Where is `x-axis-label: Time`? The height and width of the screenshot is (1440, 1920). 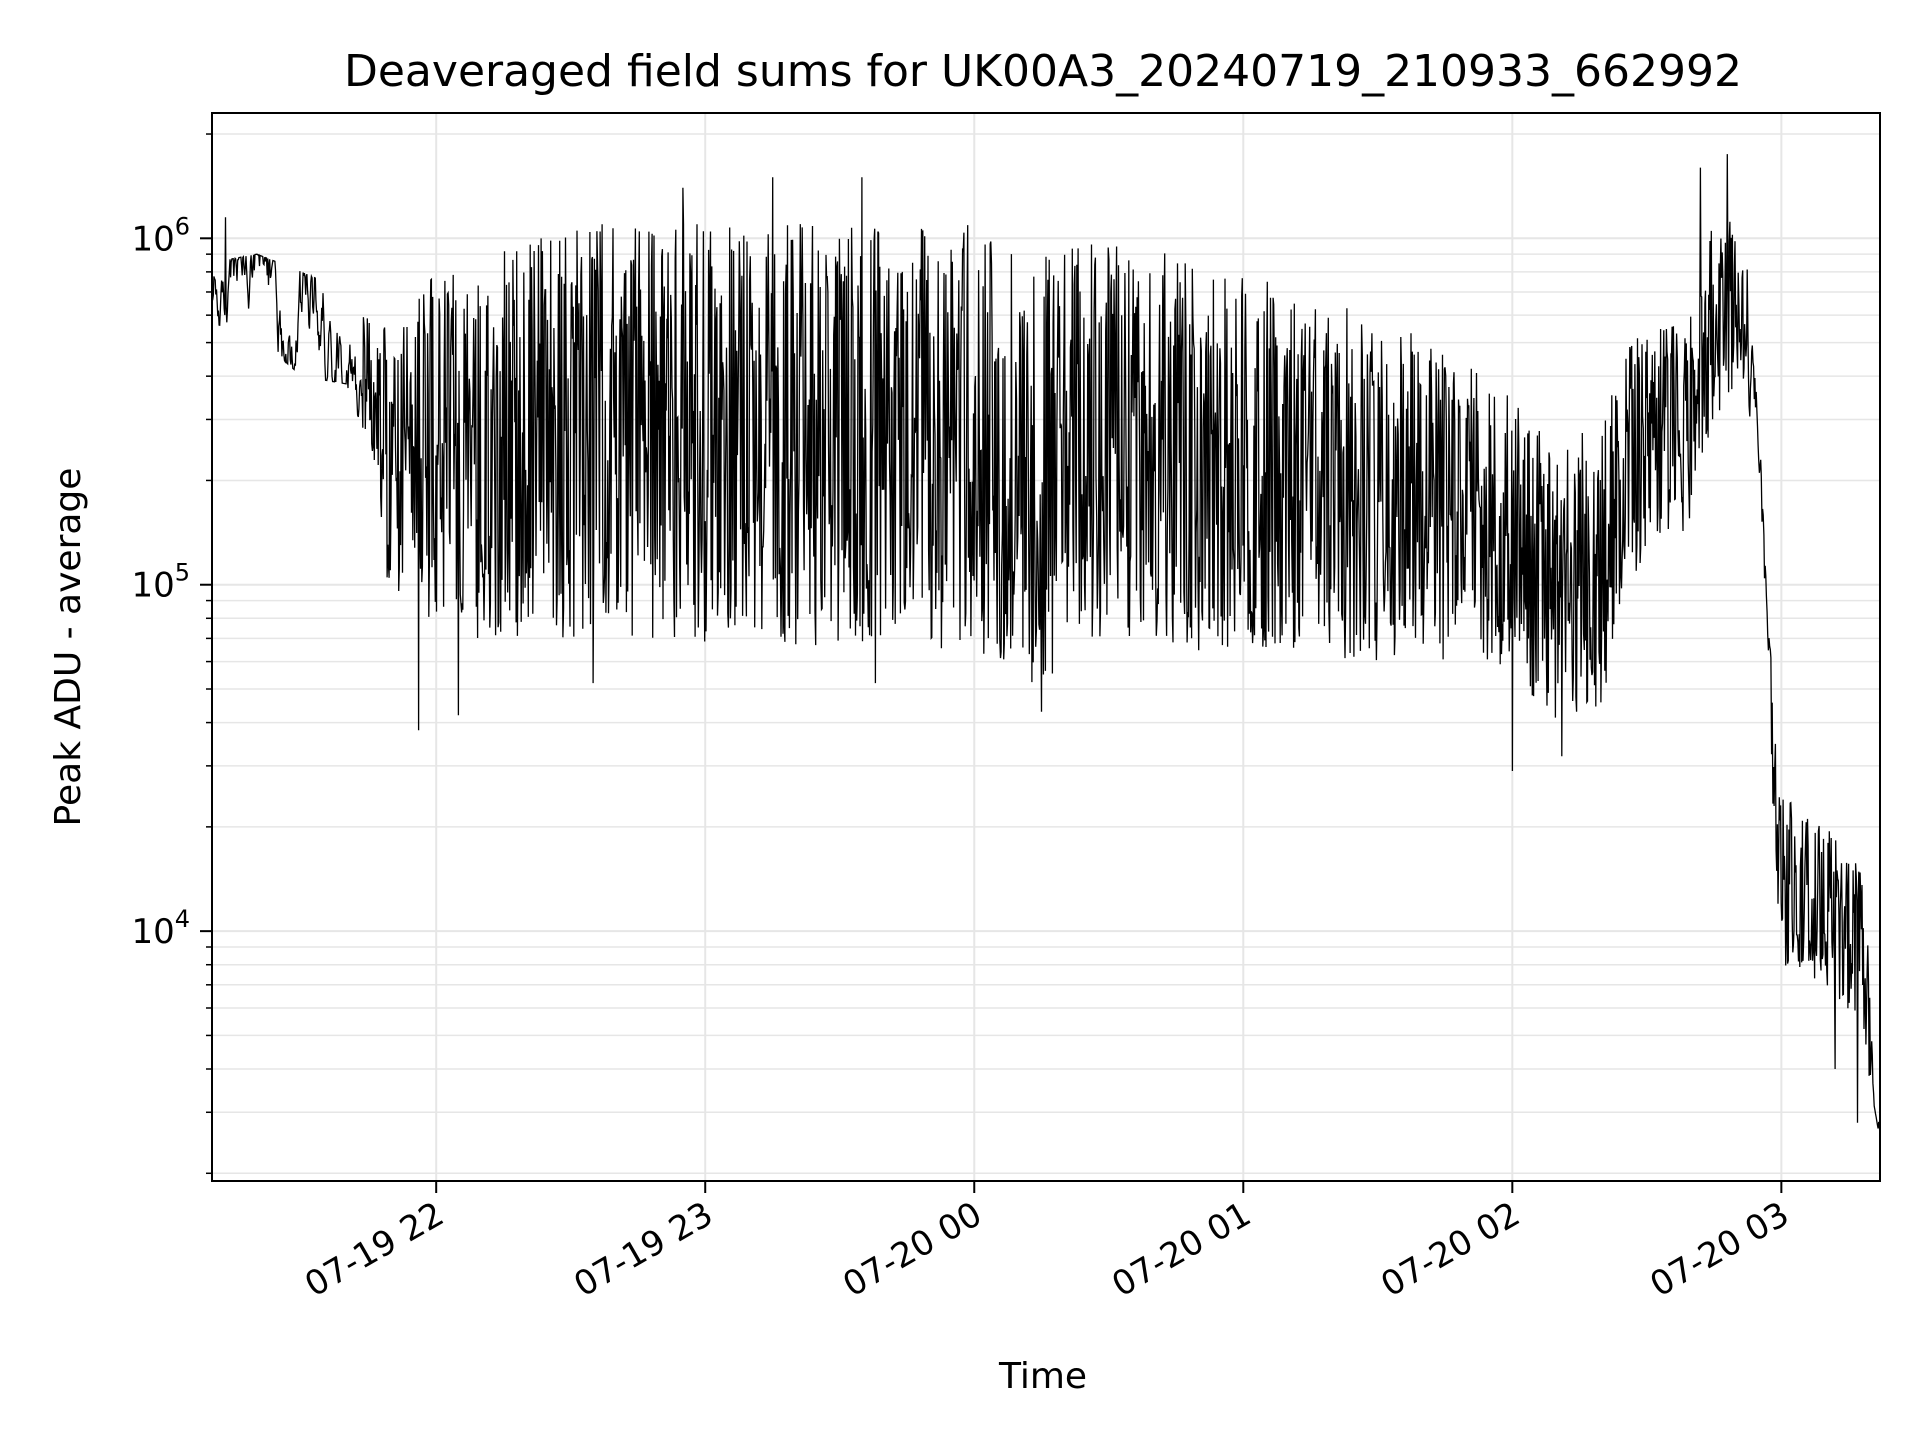 x-axis-label: Time is located at coordinates (1042, 1376).